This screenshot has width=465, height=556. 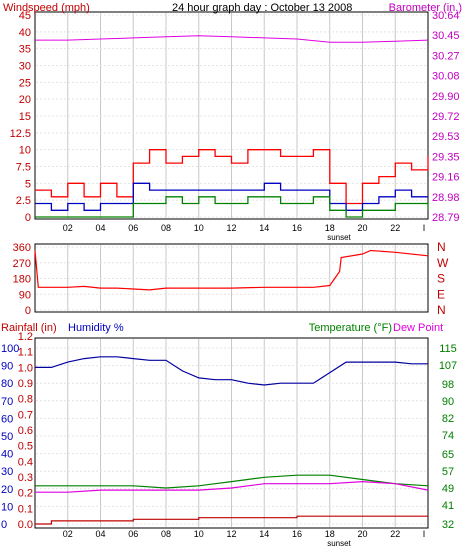 What do you see at coordinates (446, 157) in the screenshot?
I see `barometer-tick-label: 29.35` at bounding box center [446, 157].